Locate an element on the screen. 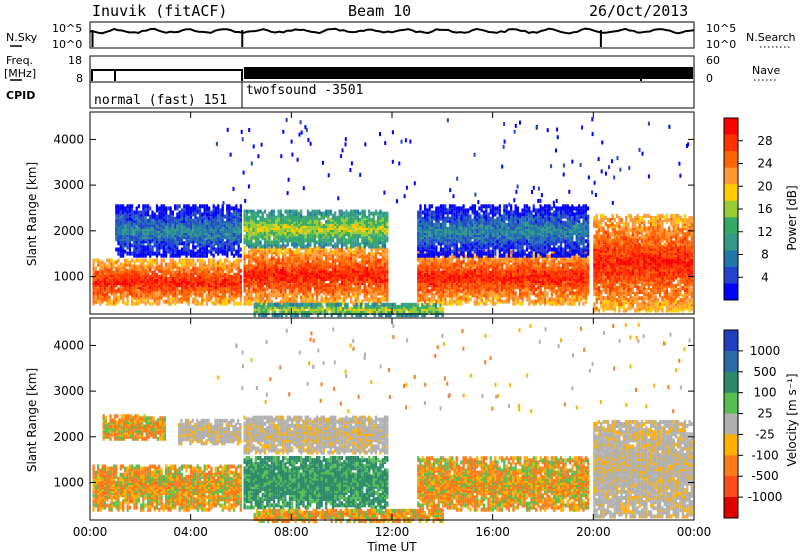 The image size is (800, 554). nave-tick-bottom: 0 is located at coordinates (709, 78).